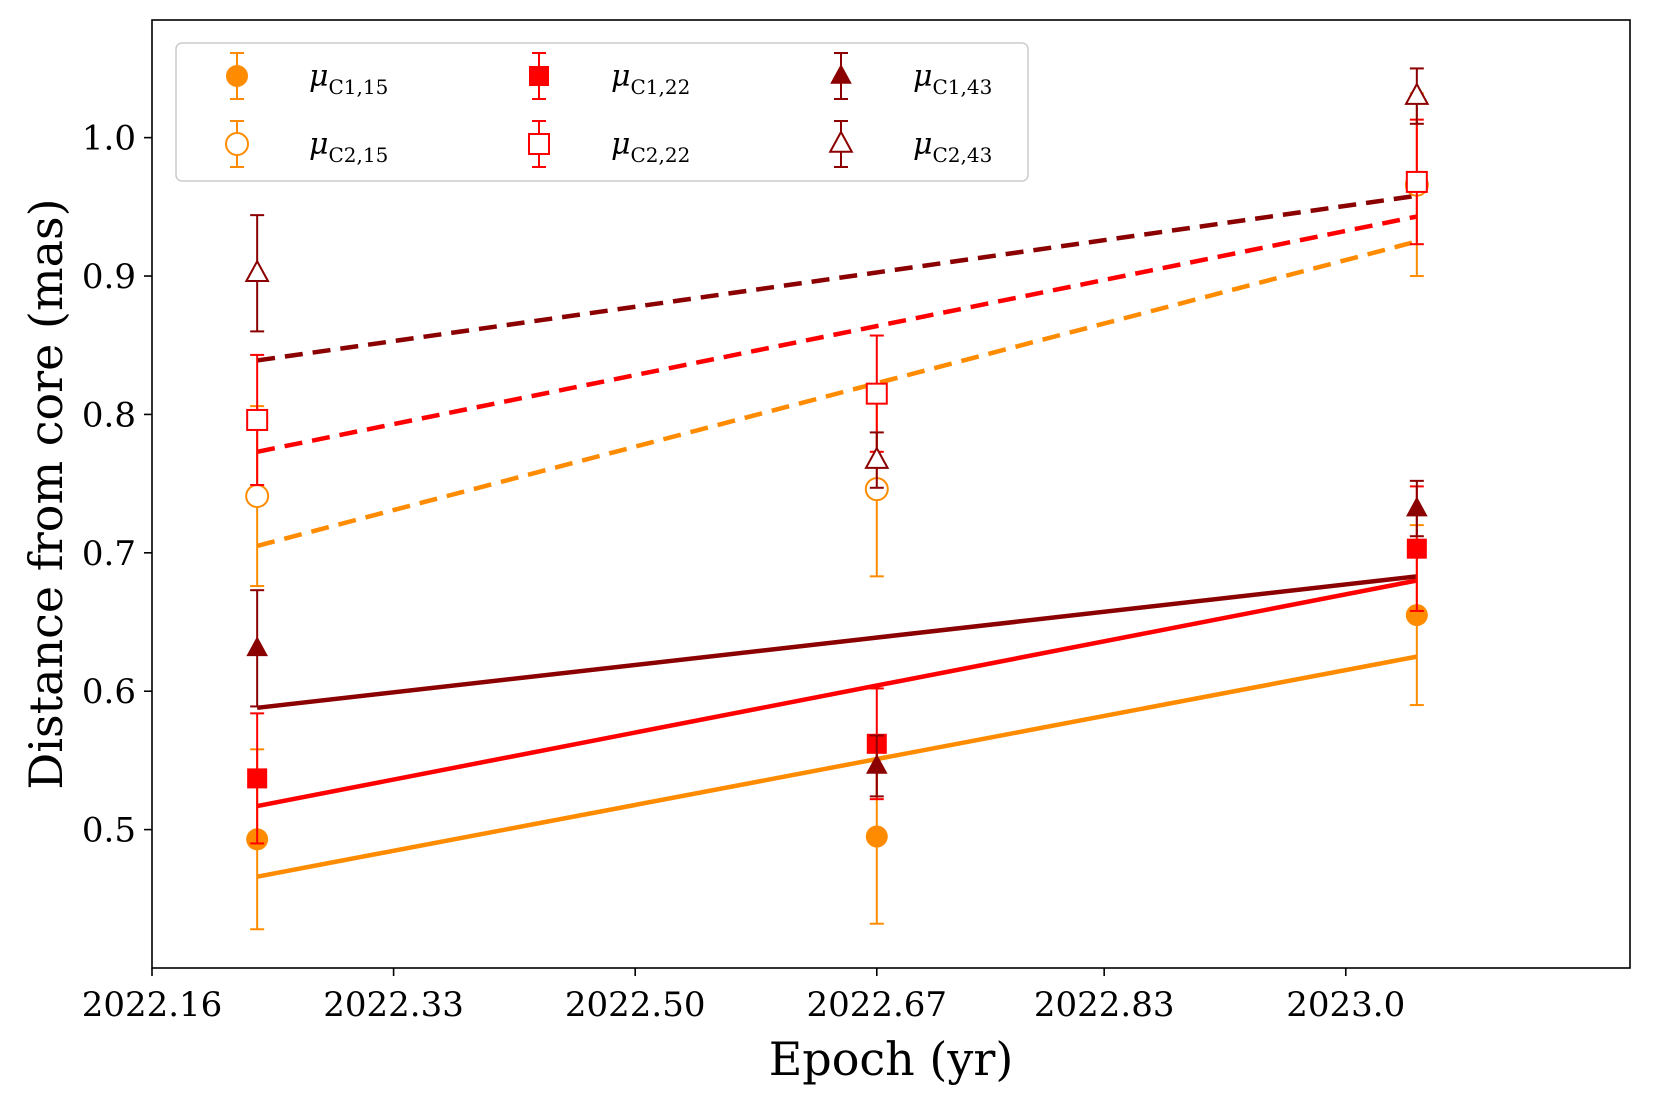  What do you see at coordinates (359, 155) in the screenshot?
I see `legend-entry-subscript: C2,15` at bounding box center [359, 155].